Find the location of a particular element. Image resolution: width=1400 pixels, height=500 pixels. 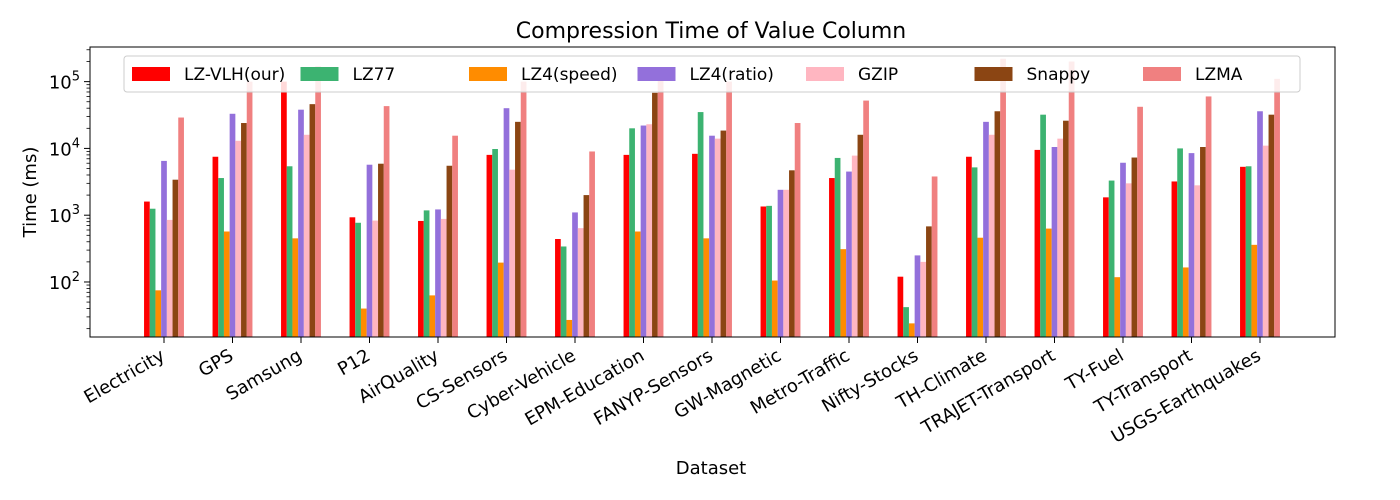

y-tick-label: 10³ is located at coordinates (64, 215).